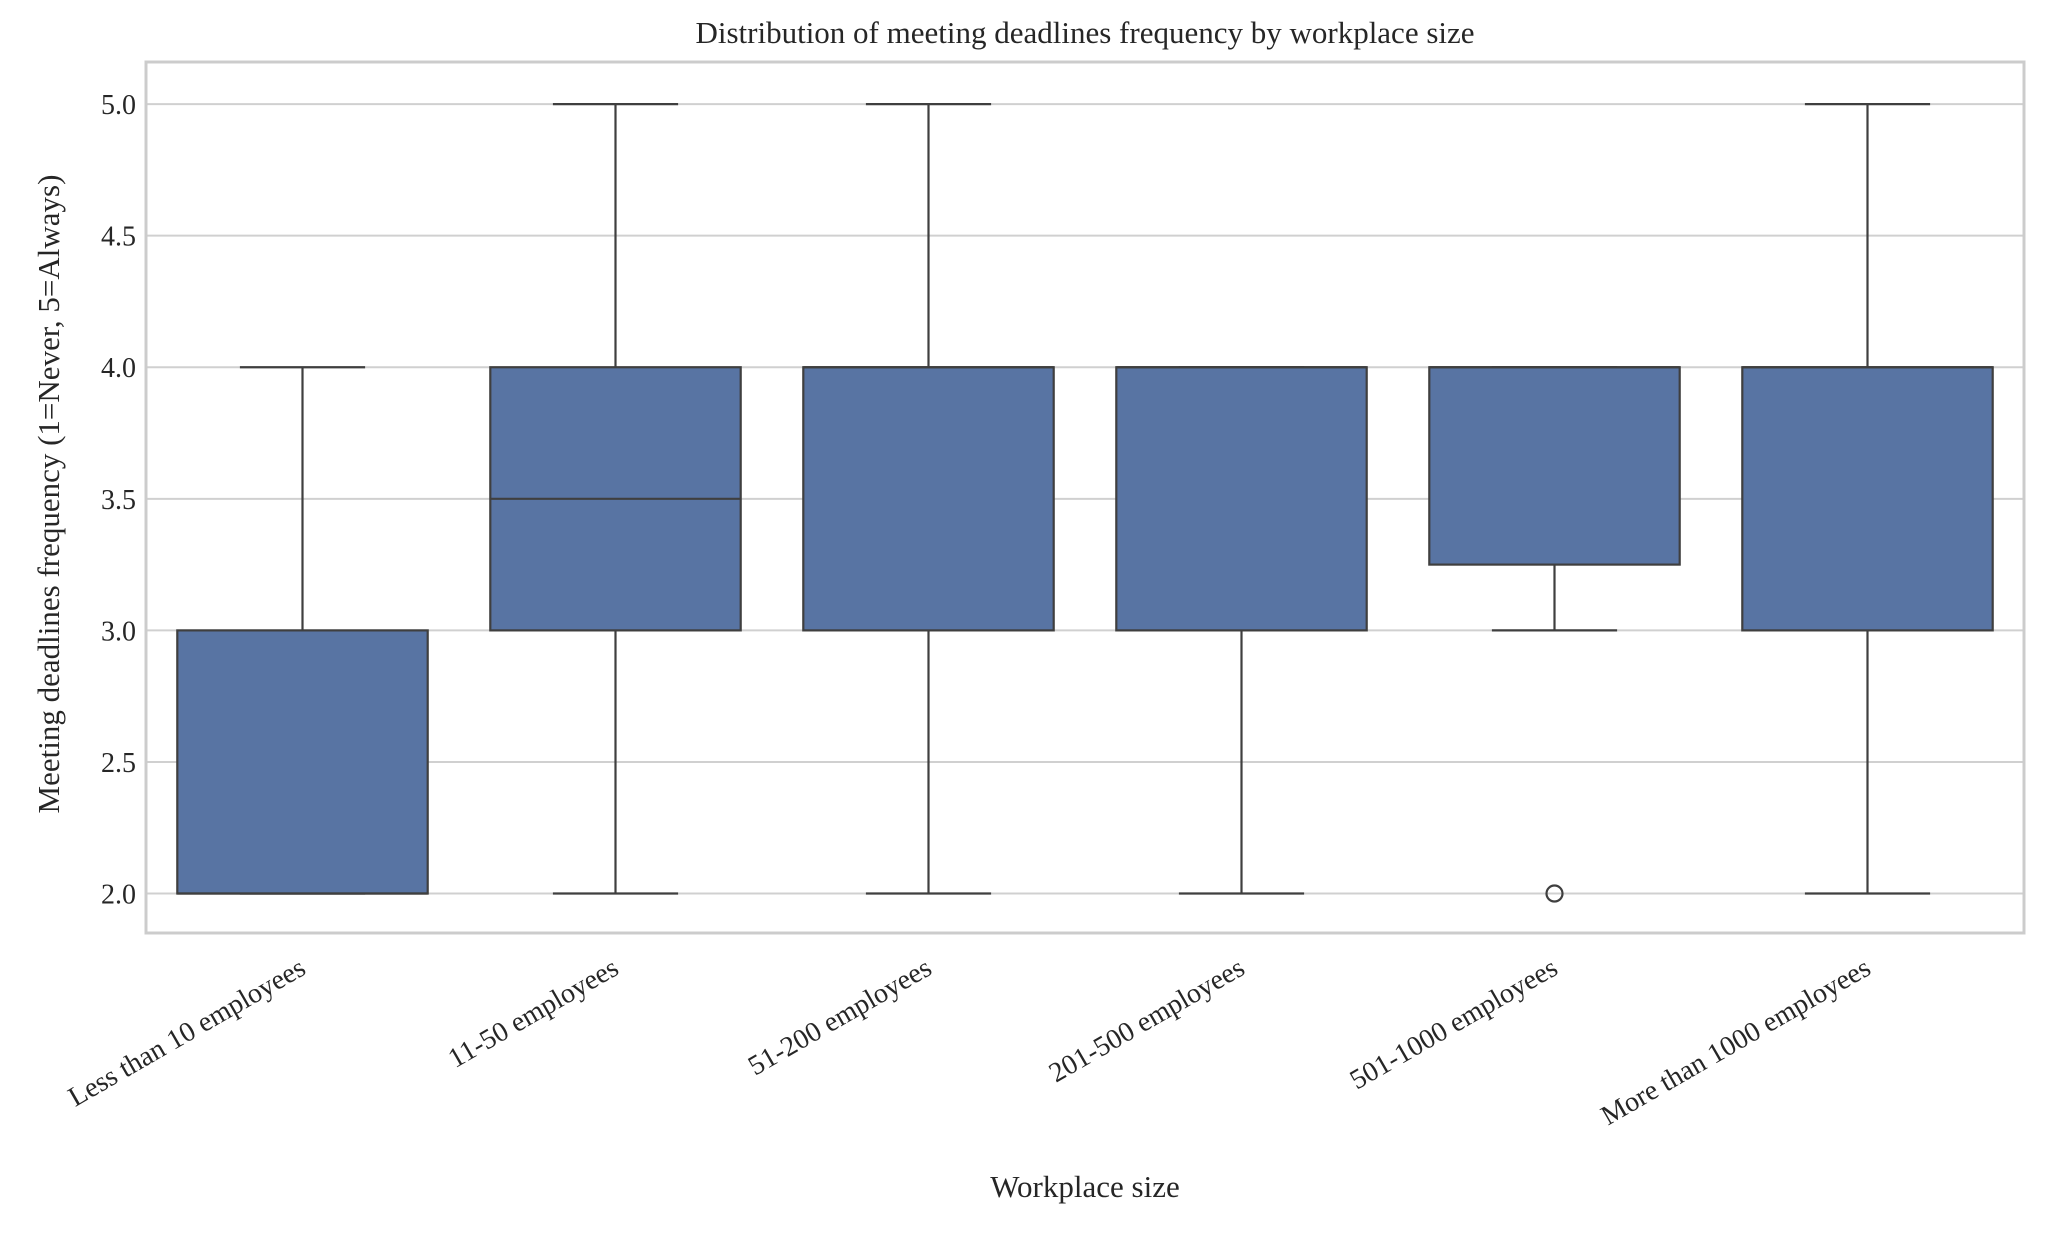 The image size is (2048, 1233). What do you see at coordinates (1084, 1186) in the screenshot?
I see `x-axis-label: Workplace size` at bounding box center [1084, 1186].